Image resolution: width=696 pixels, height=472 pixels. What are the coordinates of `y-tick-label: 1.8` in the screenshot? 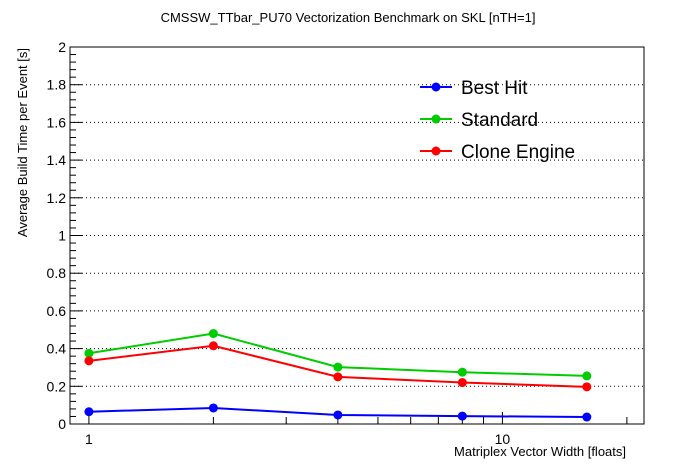 It's located at (57, 85).